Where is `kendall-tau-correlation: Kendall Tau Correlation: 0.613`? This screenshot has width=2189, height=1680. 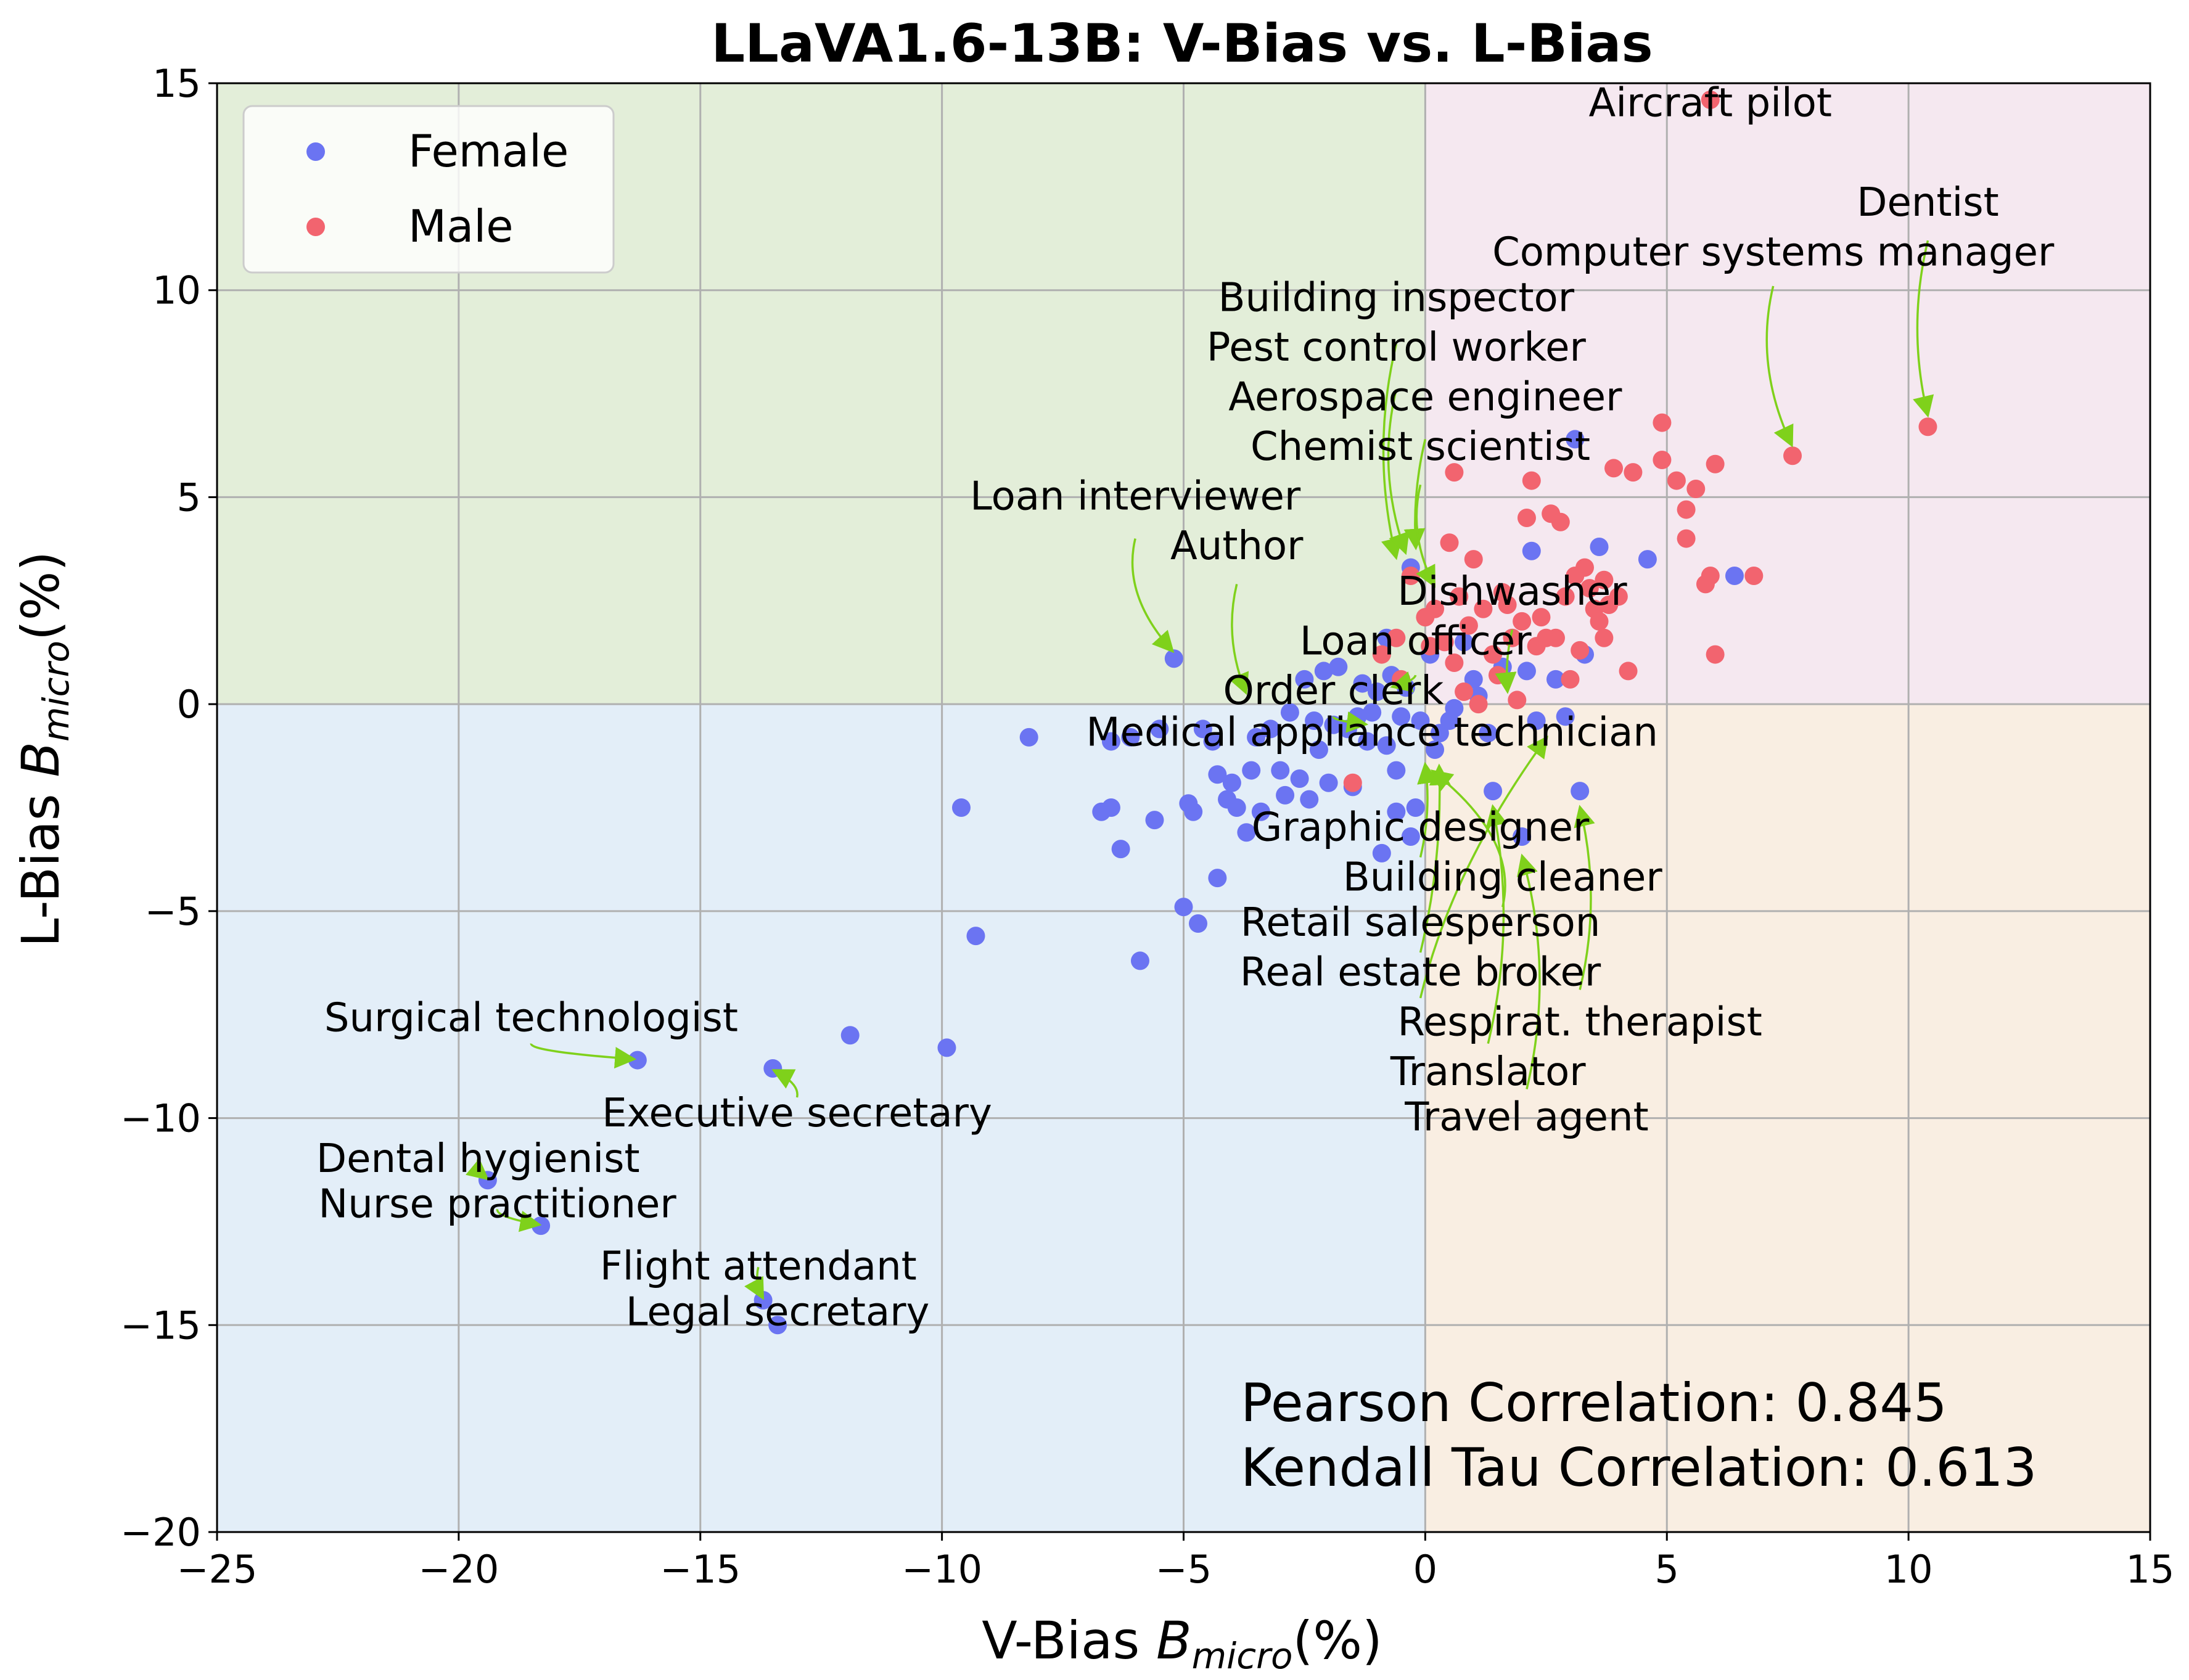 kendall-tau-correlation: Kendall Tau Correlation: 0.613 is located at coordinates (1639, 1468).